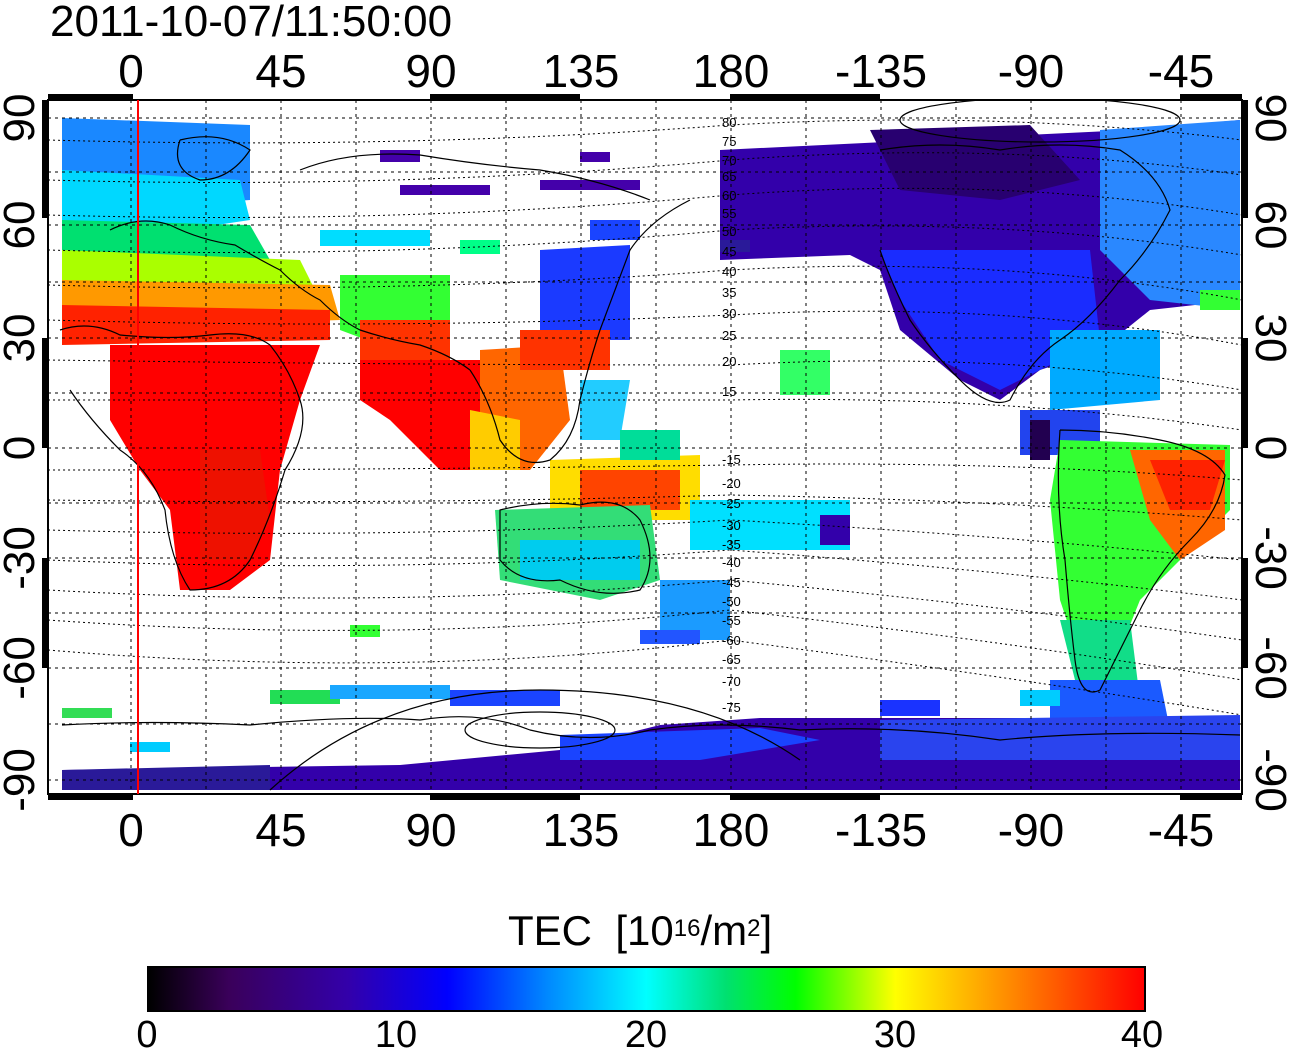 This screenshot has width=1292, height=1057. What do you see at coordinates (754, 928) in the screenshot?
I see `colorbar-unit-exp2: 2` at bounding box center [754, 928].